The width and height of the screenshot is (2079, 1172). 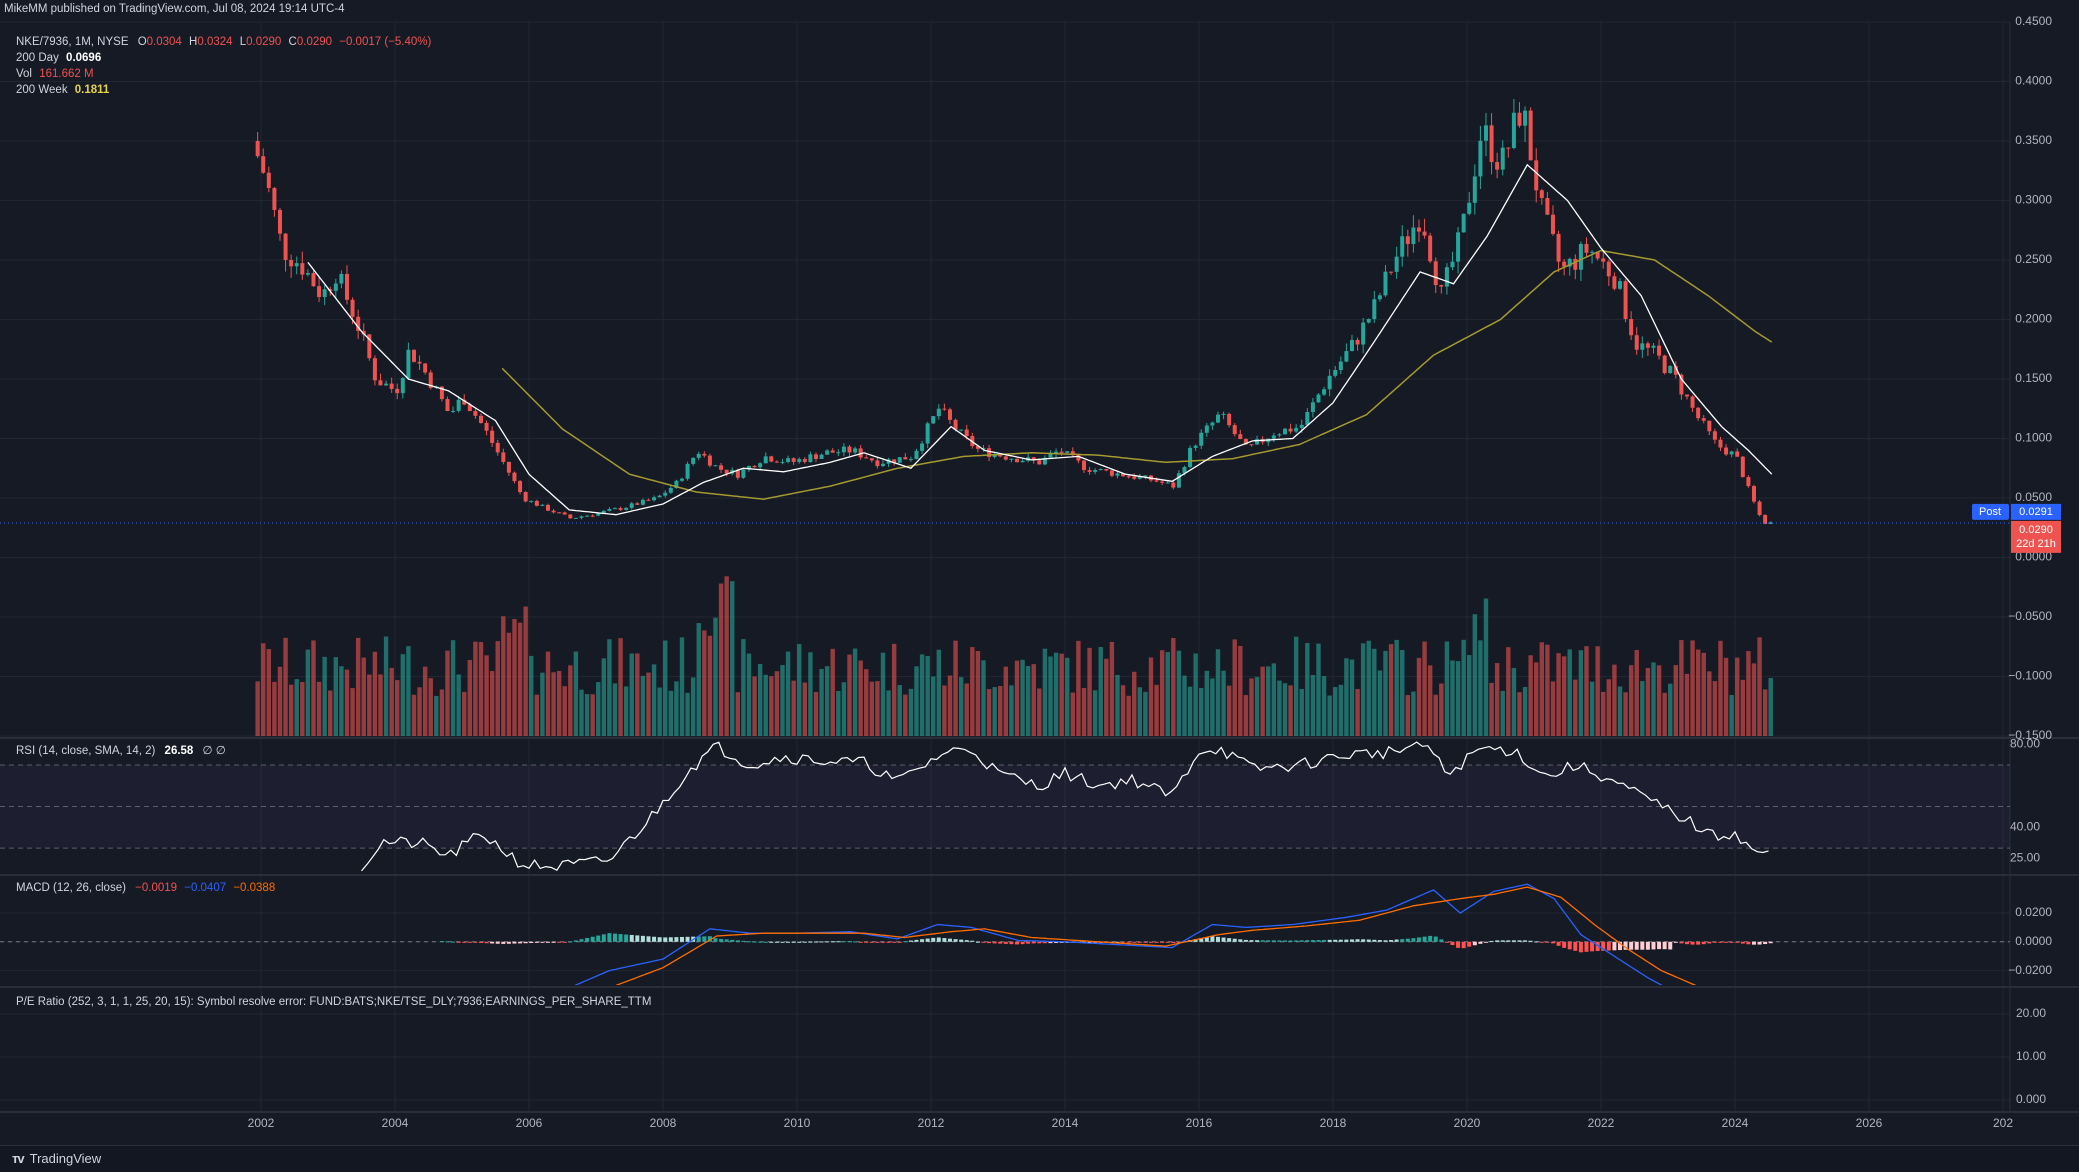 I want to click on tradingview-brand: ᴛᴠ TradingView, so click(x=56, y=1158).